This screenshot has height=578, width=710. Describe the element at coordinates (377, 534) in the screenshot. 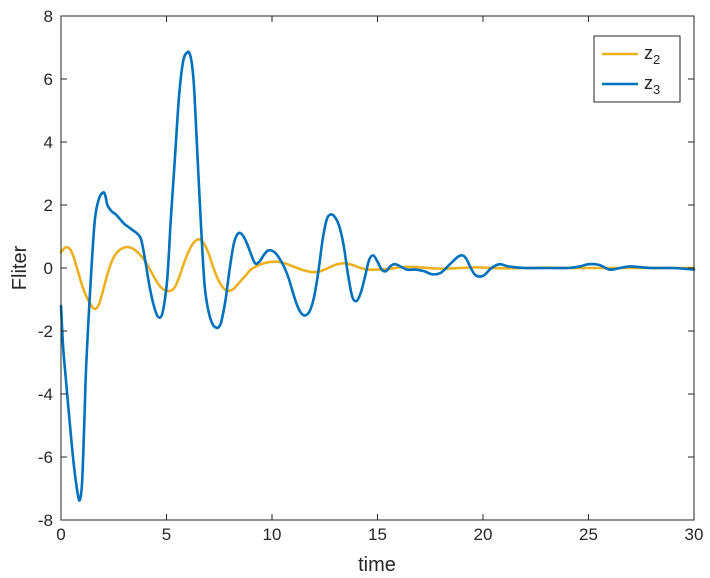

I see `x-tick-label: 15` at that location.